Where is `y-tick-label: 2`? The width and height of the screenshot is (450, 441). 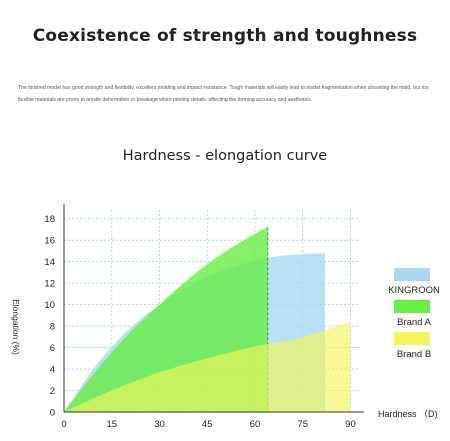 y-tick-label: 2 is located at coordinates (52, 391).